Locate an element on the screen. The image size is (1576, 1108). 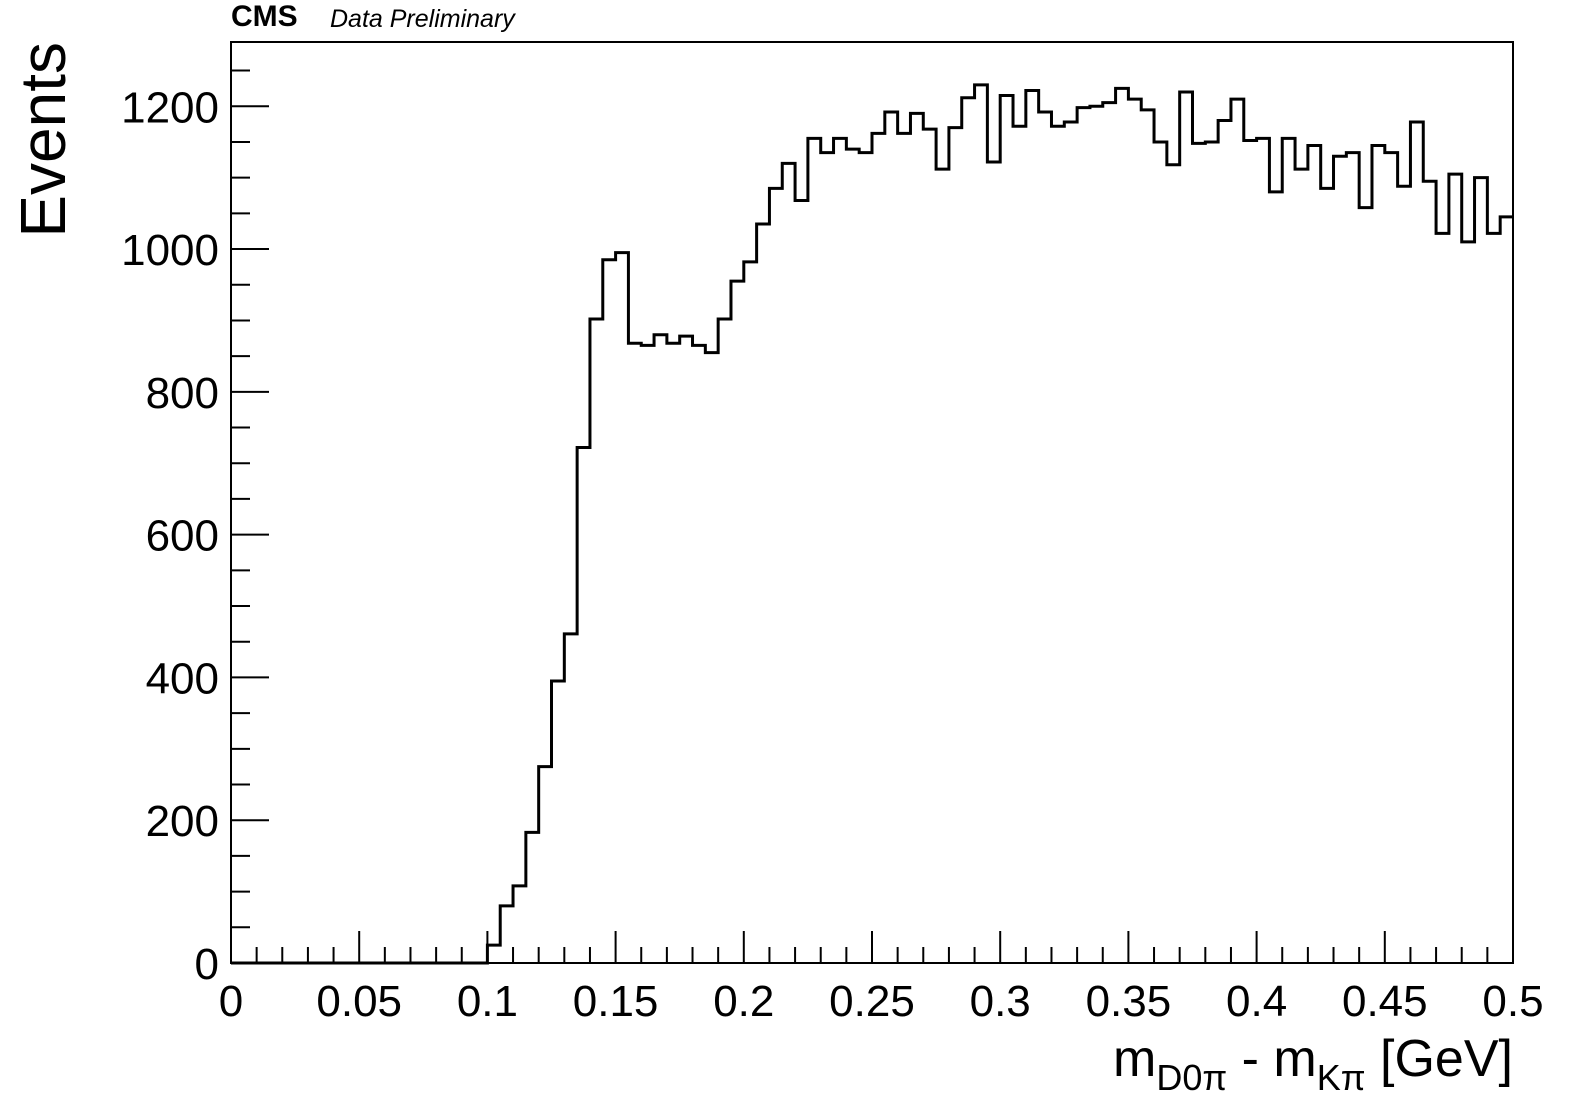
y-tick-labels: 0 200 400 600 800 1000 1200 is located at coordinates (170, 536).